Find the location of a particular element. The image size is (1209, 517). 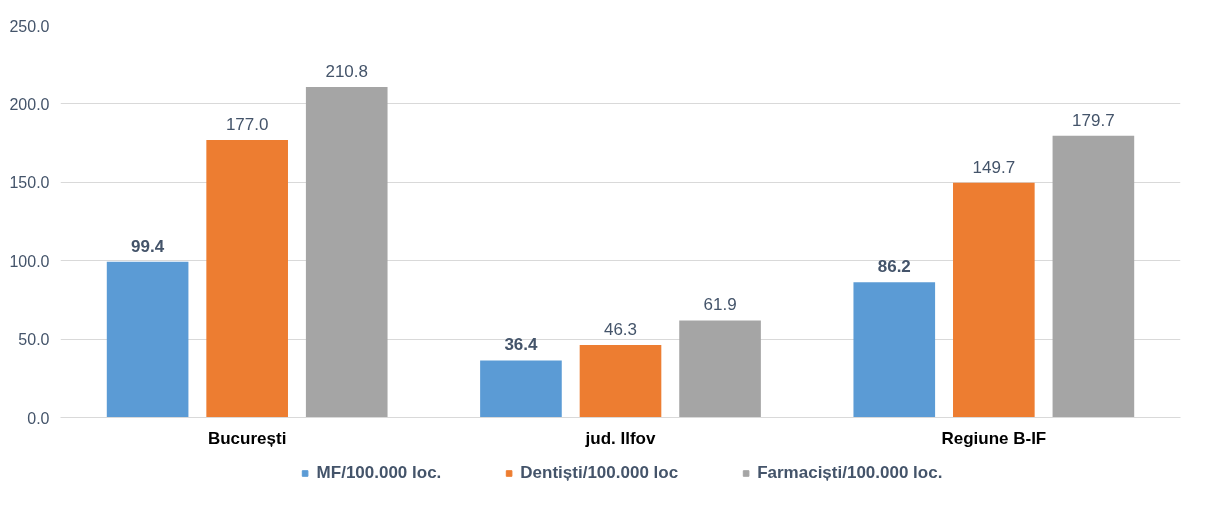

data-label: 179.7 is located at coordinates (1093, 120).